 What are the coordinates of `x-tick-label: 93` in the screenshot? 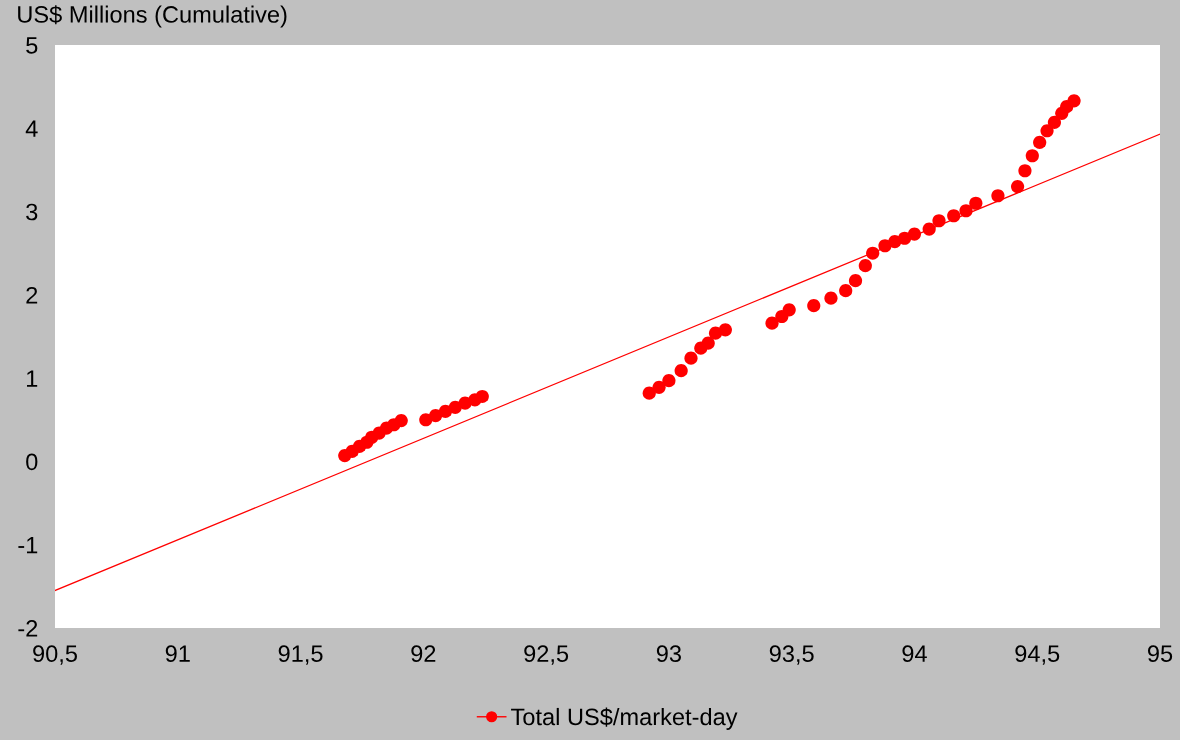 It's located at (668, 654).